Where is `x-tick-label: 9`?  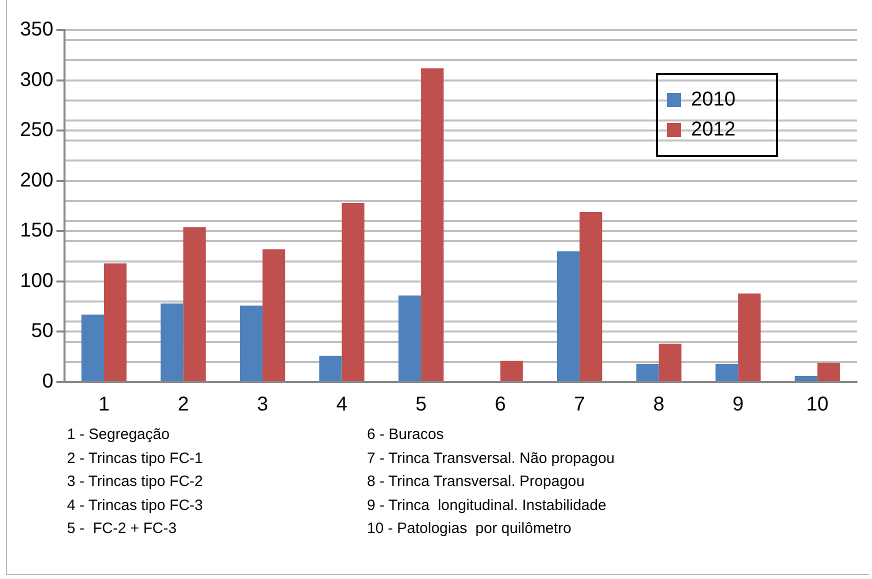
x-tick-label: 9 is located at coordinates (738, 405).